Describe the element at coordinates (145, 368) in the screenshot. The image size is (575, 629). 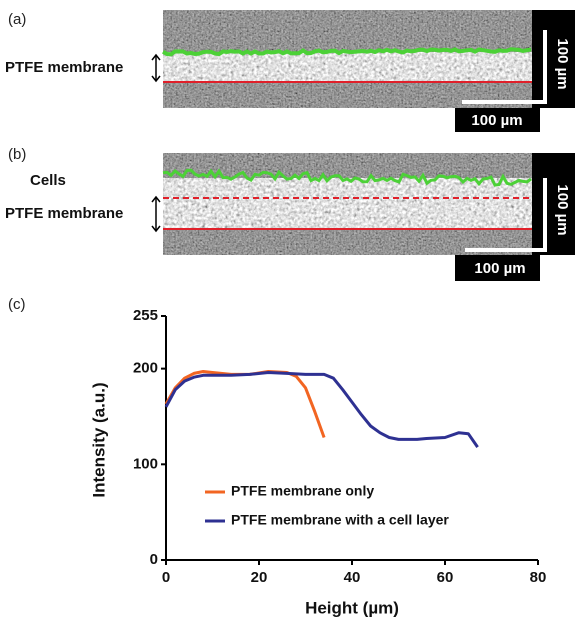
I see `y-tick-label: 200` at that location.